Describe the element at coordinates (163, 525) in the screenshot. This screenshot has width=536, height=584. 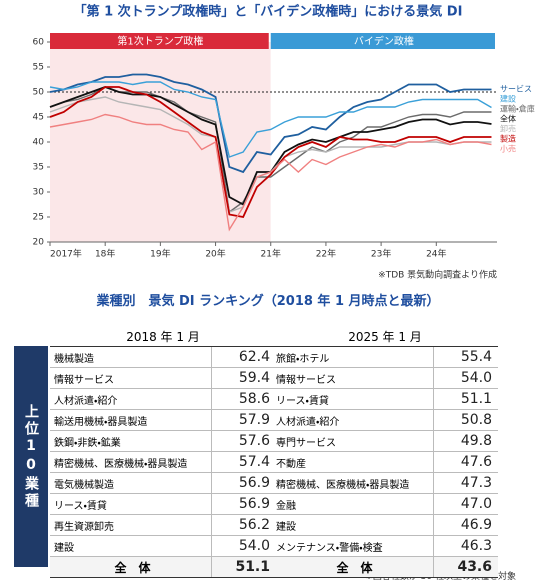
I see `ranking-row: 再生資源卸売 56.2` at that location.